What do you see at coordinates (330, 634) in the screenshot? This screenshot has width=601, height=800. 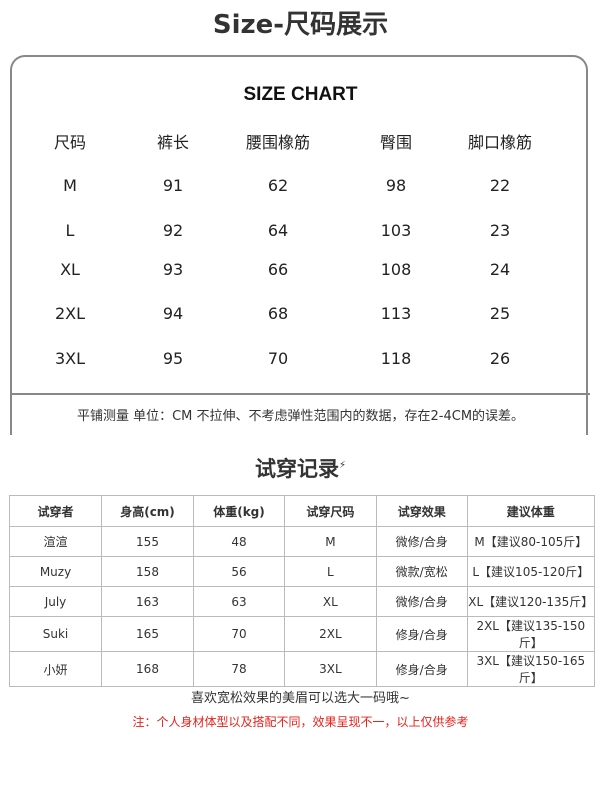 I see `table-cell: 2XL` at bounding box center [330, 634].